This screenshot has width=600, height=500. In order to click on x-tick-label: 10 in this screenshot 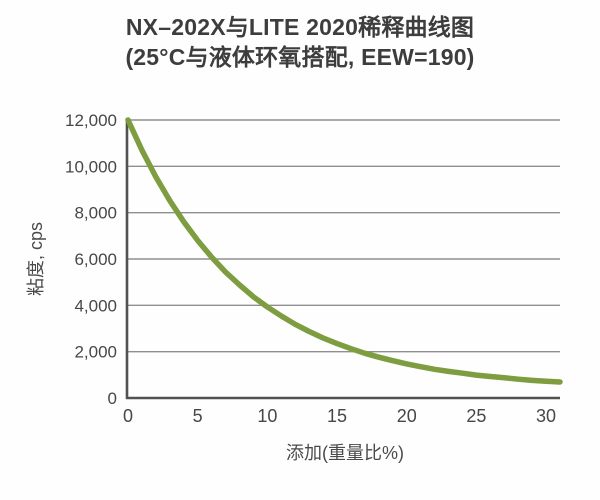, I will do `click(267, 416)`.